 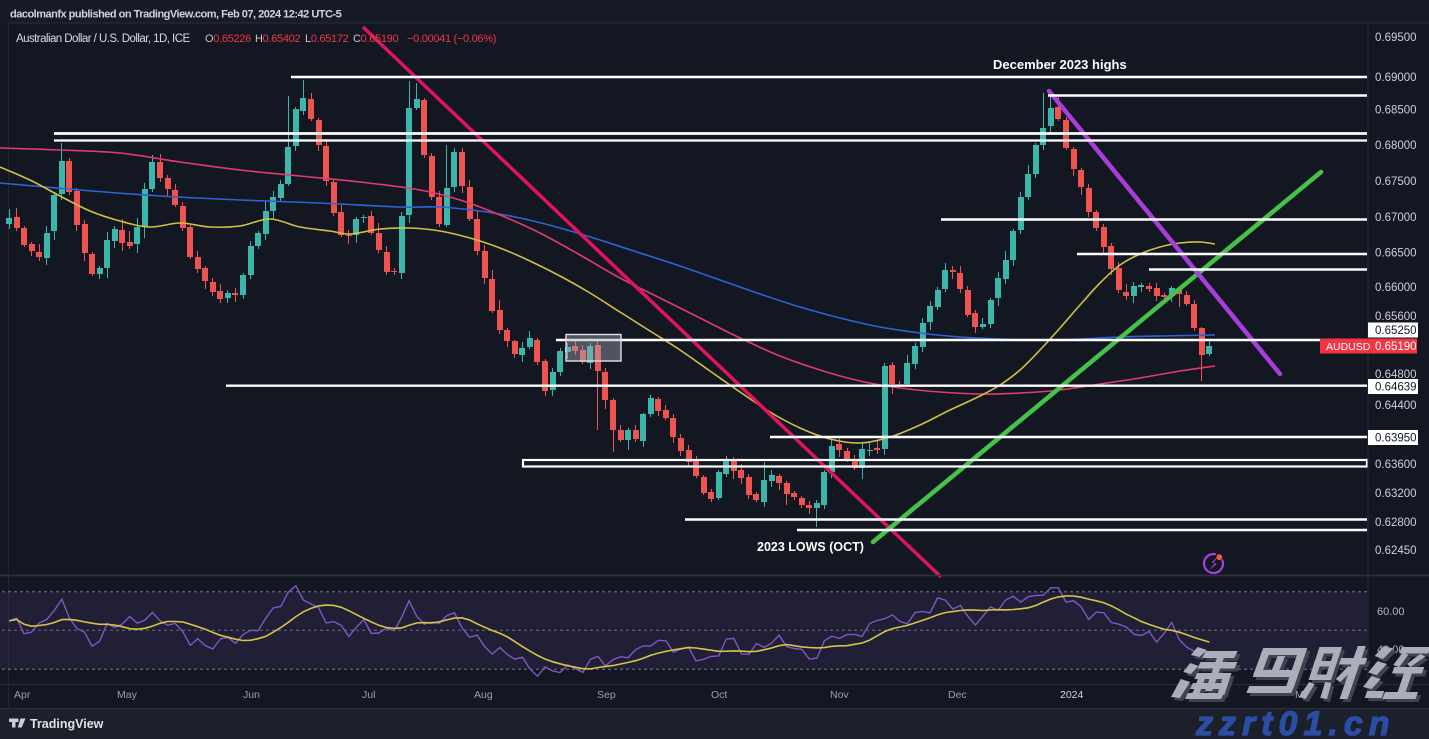 What do you see at coordinates (1396, 439) in the screenshot?
I see `svg-text: 0.63950` at bounding box center [1396, 439].